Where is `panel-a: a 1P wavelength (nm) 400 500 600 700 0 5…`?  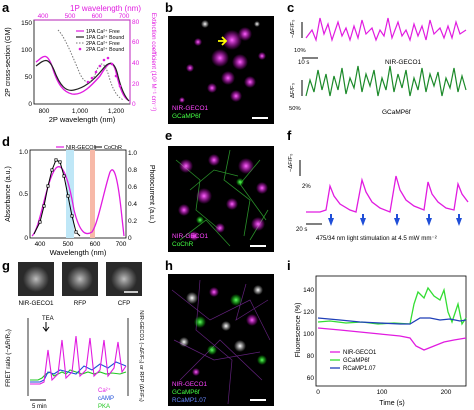
panel-a: a 1P wavelength (nm) 400 500 600 700 0 5… is located at coordinates (79, 62).